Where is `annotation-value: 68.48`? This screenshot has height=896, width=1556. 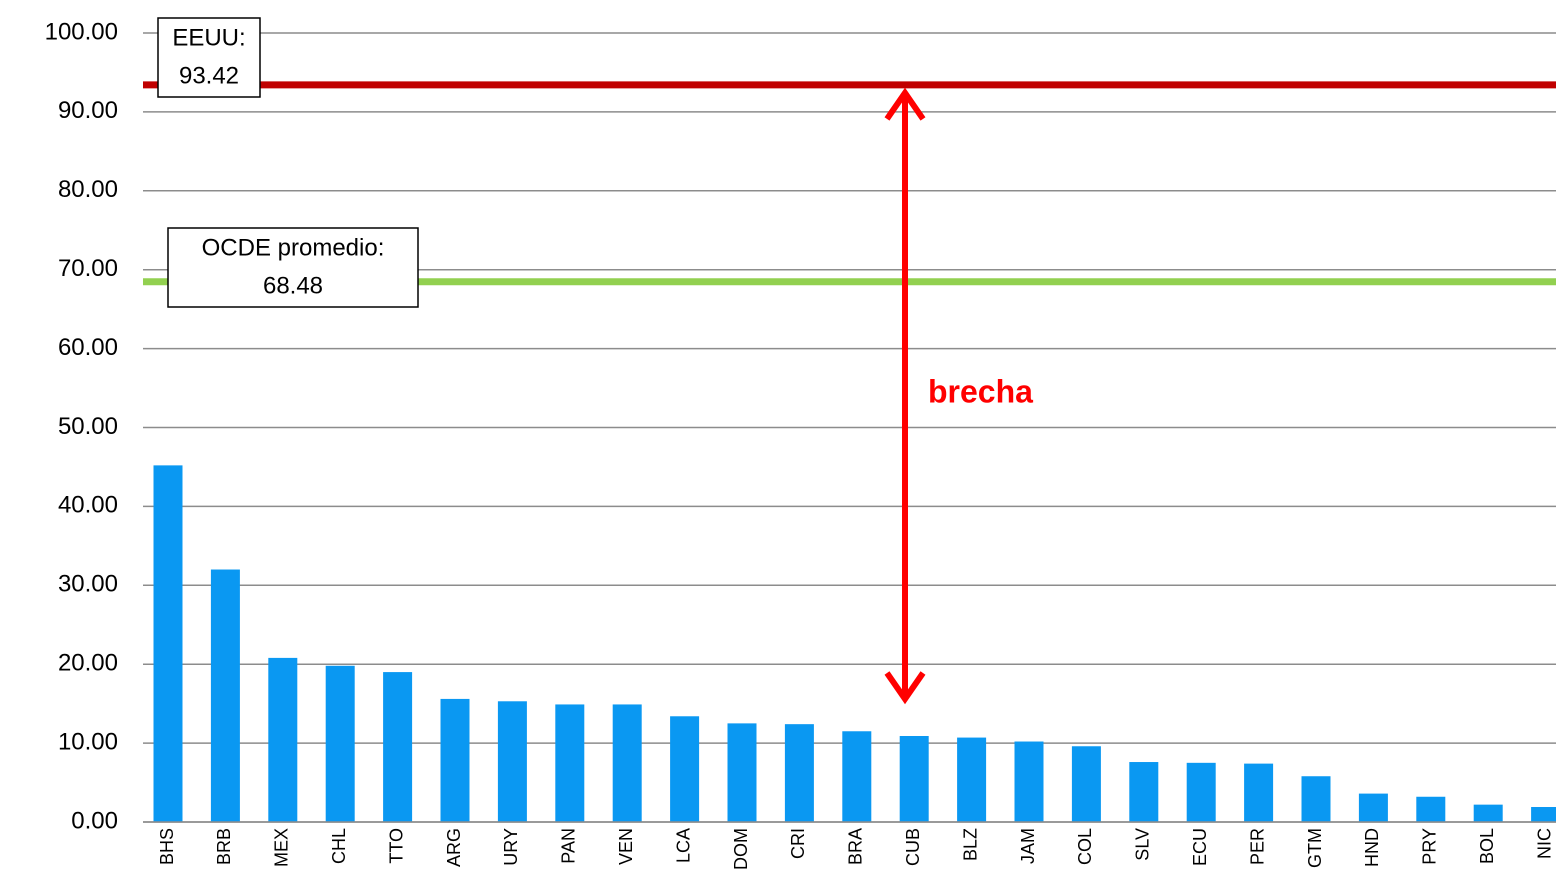 annotation-value: 68.48 is located at coordinates (293, 285).